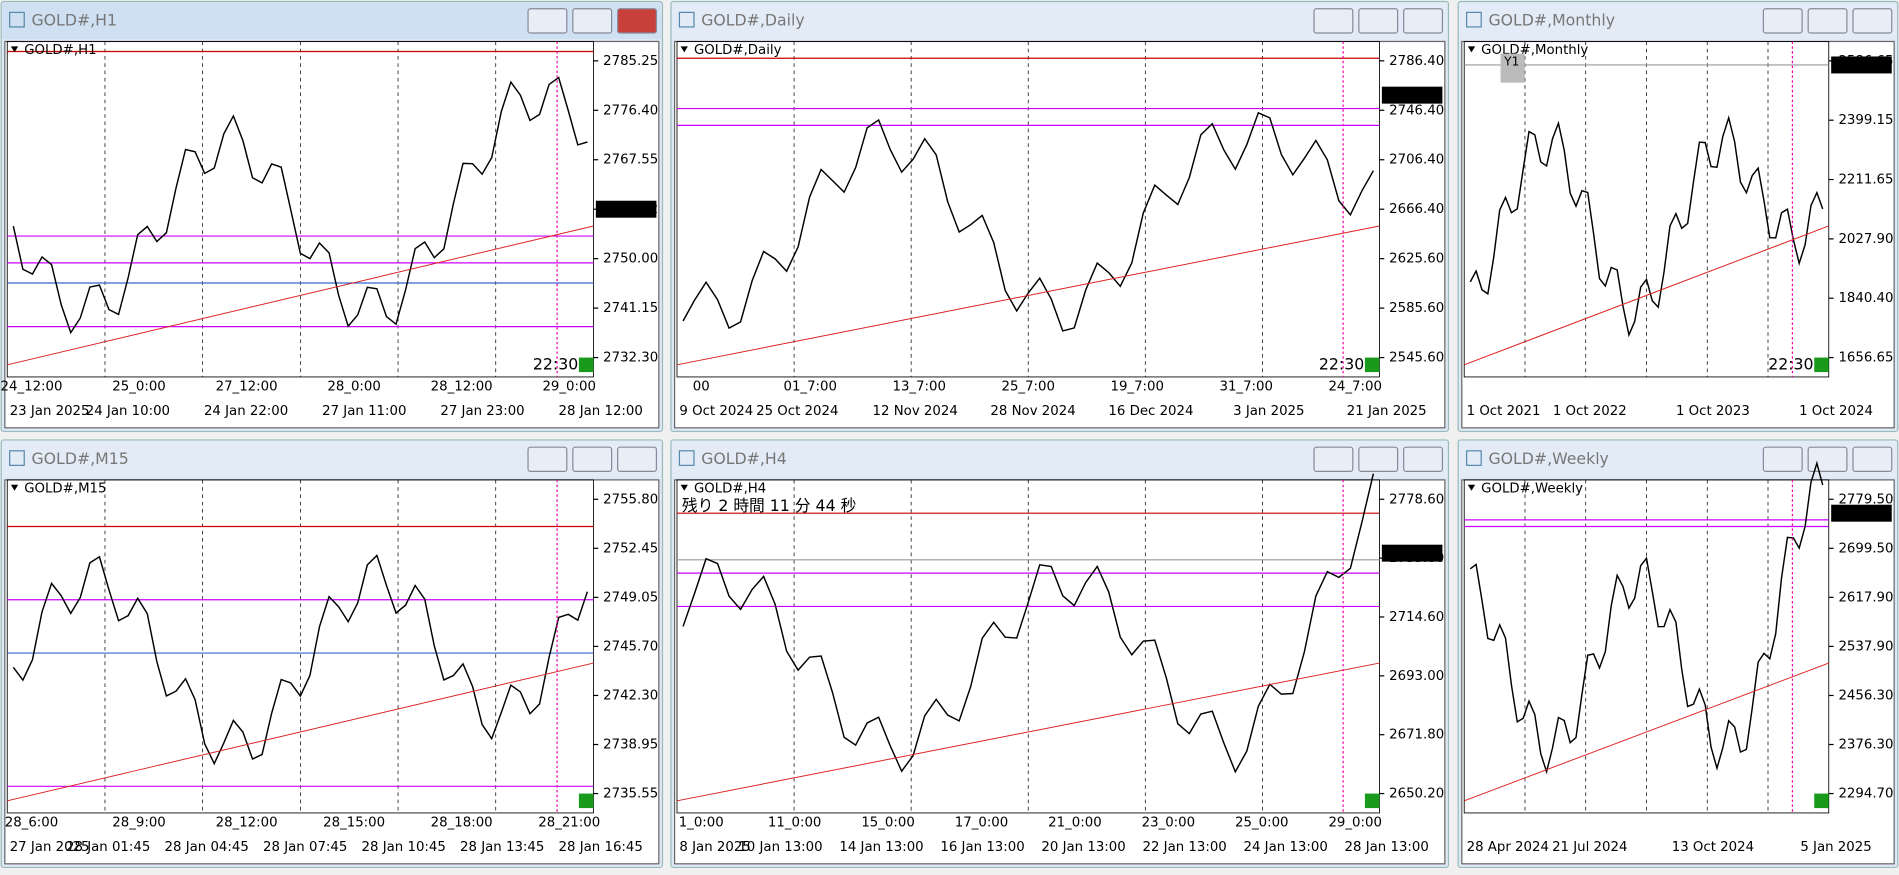  Describe the element at coordinates (1551, 19) in the screenshot. I see `window-title: GOLD#,Monthly` at that location.